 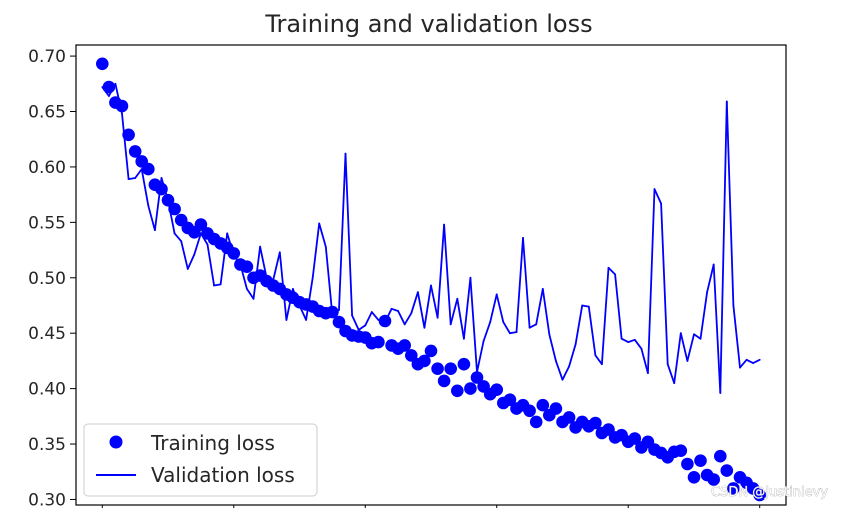 I want to click on y-tick-label: 0.35, so click(x=47, y=445).